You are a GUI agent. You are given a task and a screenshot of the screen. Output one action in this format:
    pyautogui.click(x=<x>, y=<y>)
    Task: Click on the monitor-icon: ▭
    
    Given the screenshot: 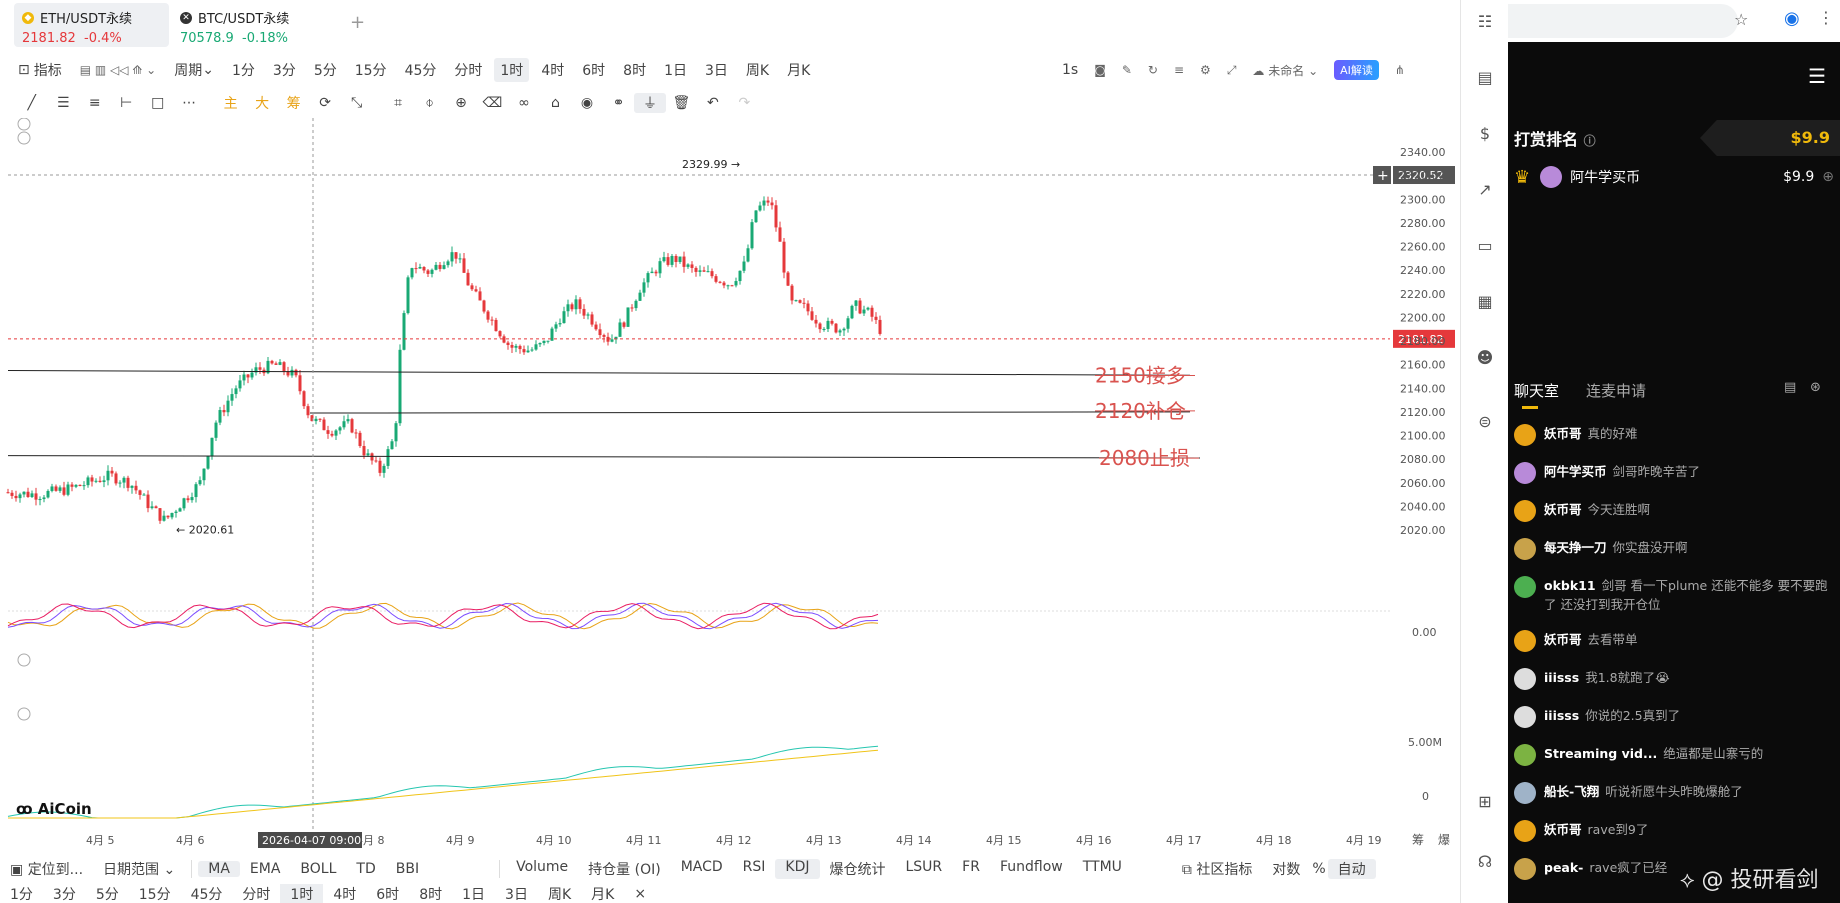 What is the action you would take?
    pyautogui.click(x=1485, y=245)
    